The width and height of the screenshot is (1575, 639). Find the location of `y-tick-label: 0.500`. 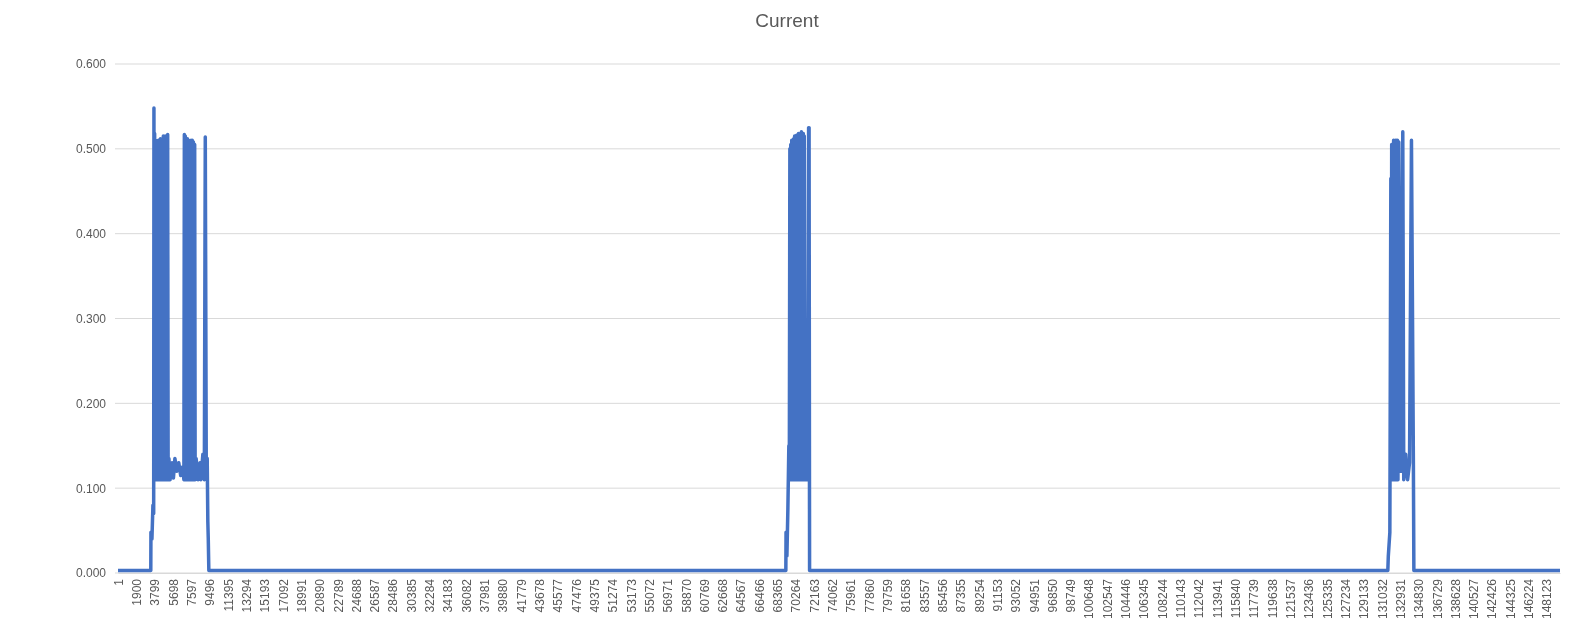

y-tick-label: 0.500 is located at coordinates (91, 149).